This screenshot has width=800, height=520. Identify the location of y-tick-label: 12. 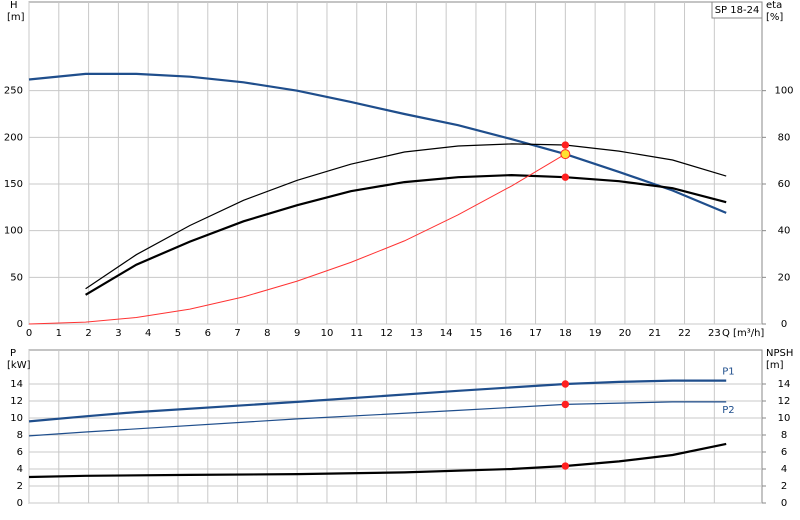
(16, 401).